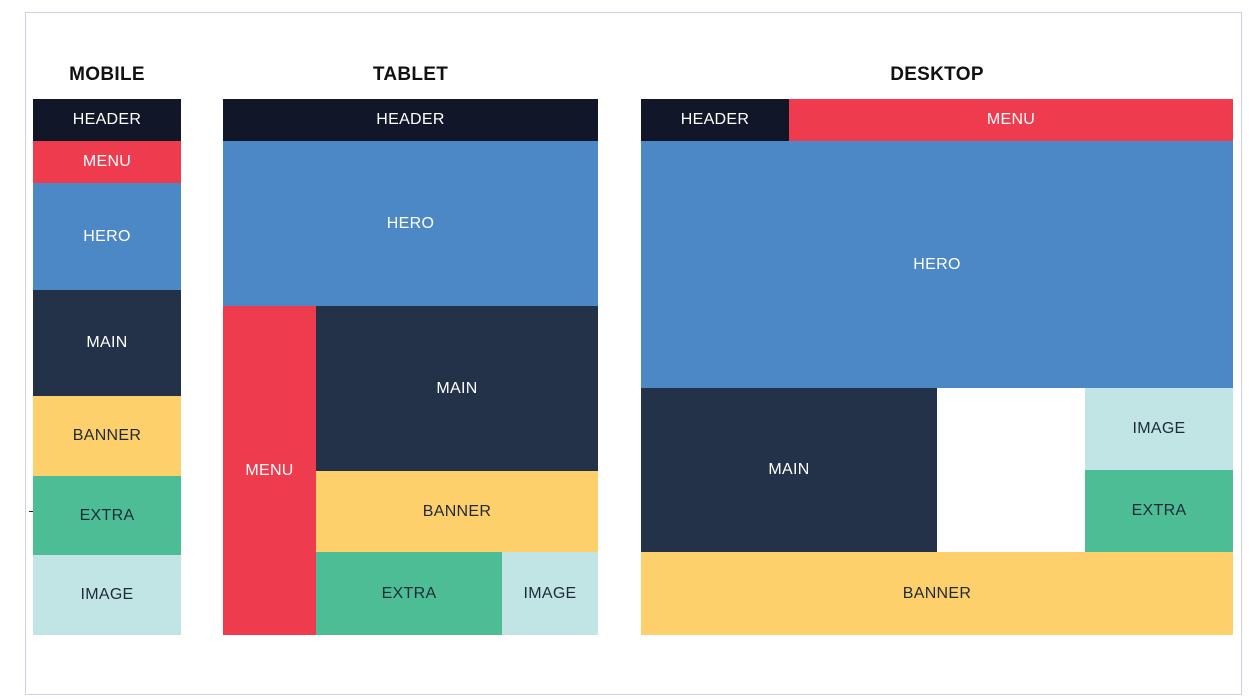 The image size is (1249, 699). What do you see at coordinates (715, 120) in the screenshot?
I see `desktop-header-block: HEADER` at bounding box center [715, 120].